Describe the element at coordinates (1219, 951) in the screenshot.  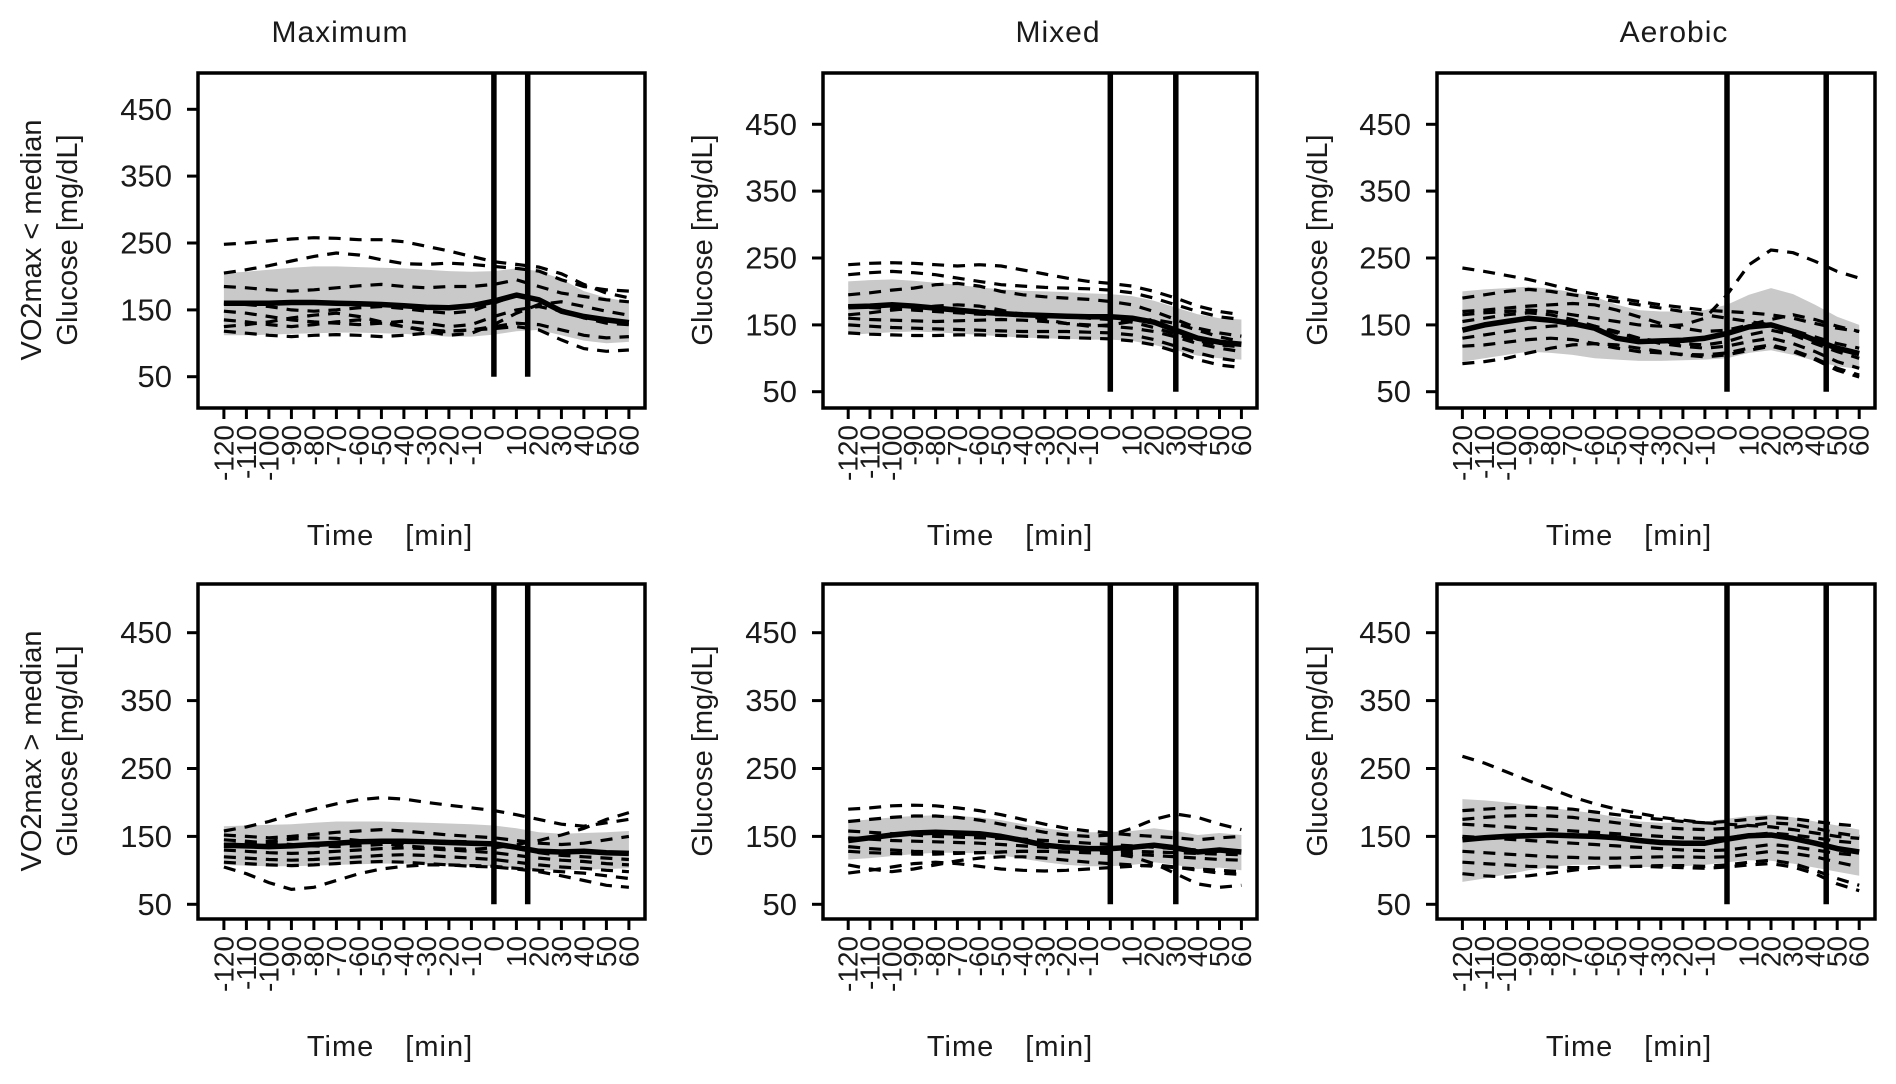
I see `panel-mixed-vo2max-high-x-tick-label: 50` at that location.